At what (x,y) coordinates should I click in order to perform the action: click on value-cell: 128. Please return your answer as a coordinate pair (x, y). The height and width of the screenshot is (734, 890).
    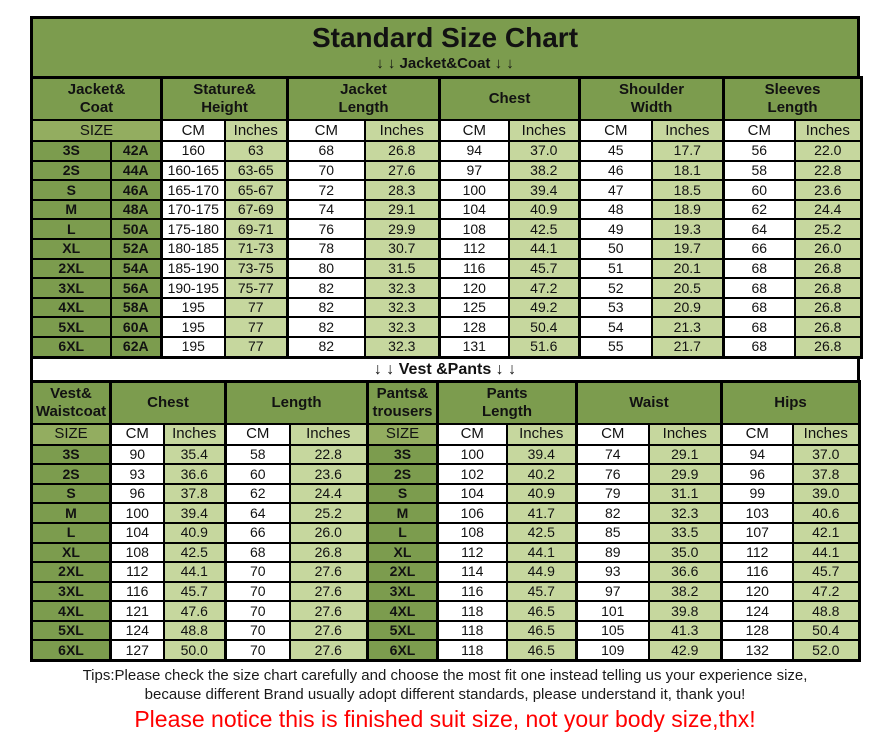
    Looking at the image, I should click on (757, 630).